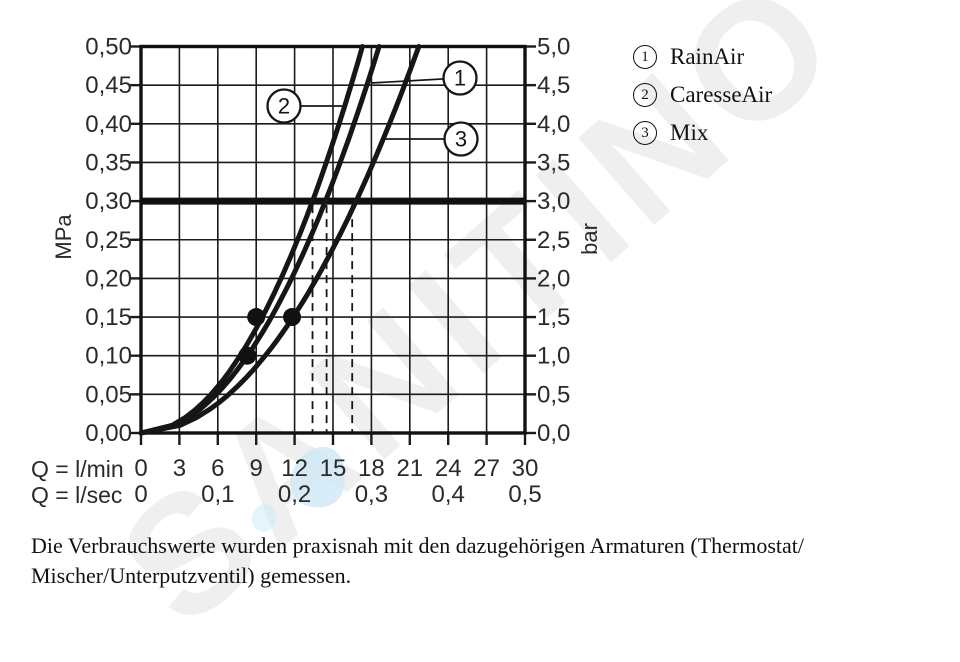 This screenshot has width=960, height=662. I want to click on legend-item-mix: 3 Mix, so click(702, 133).